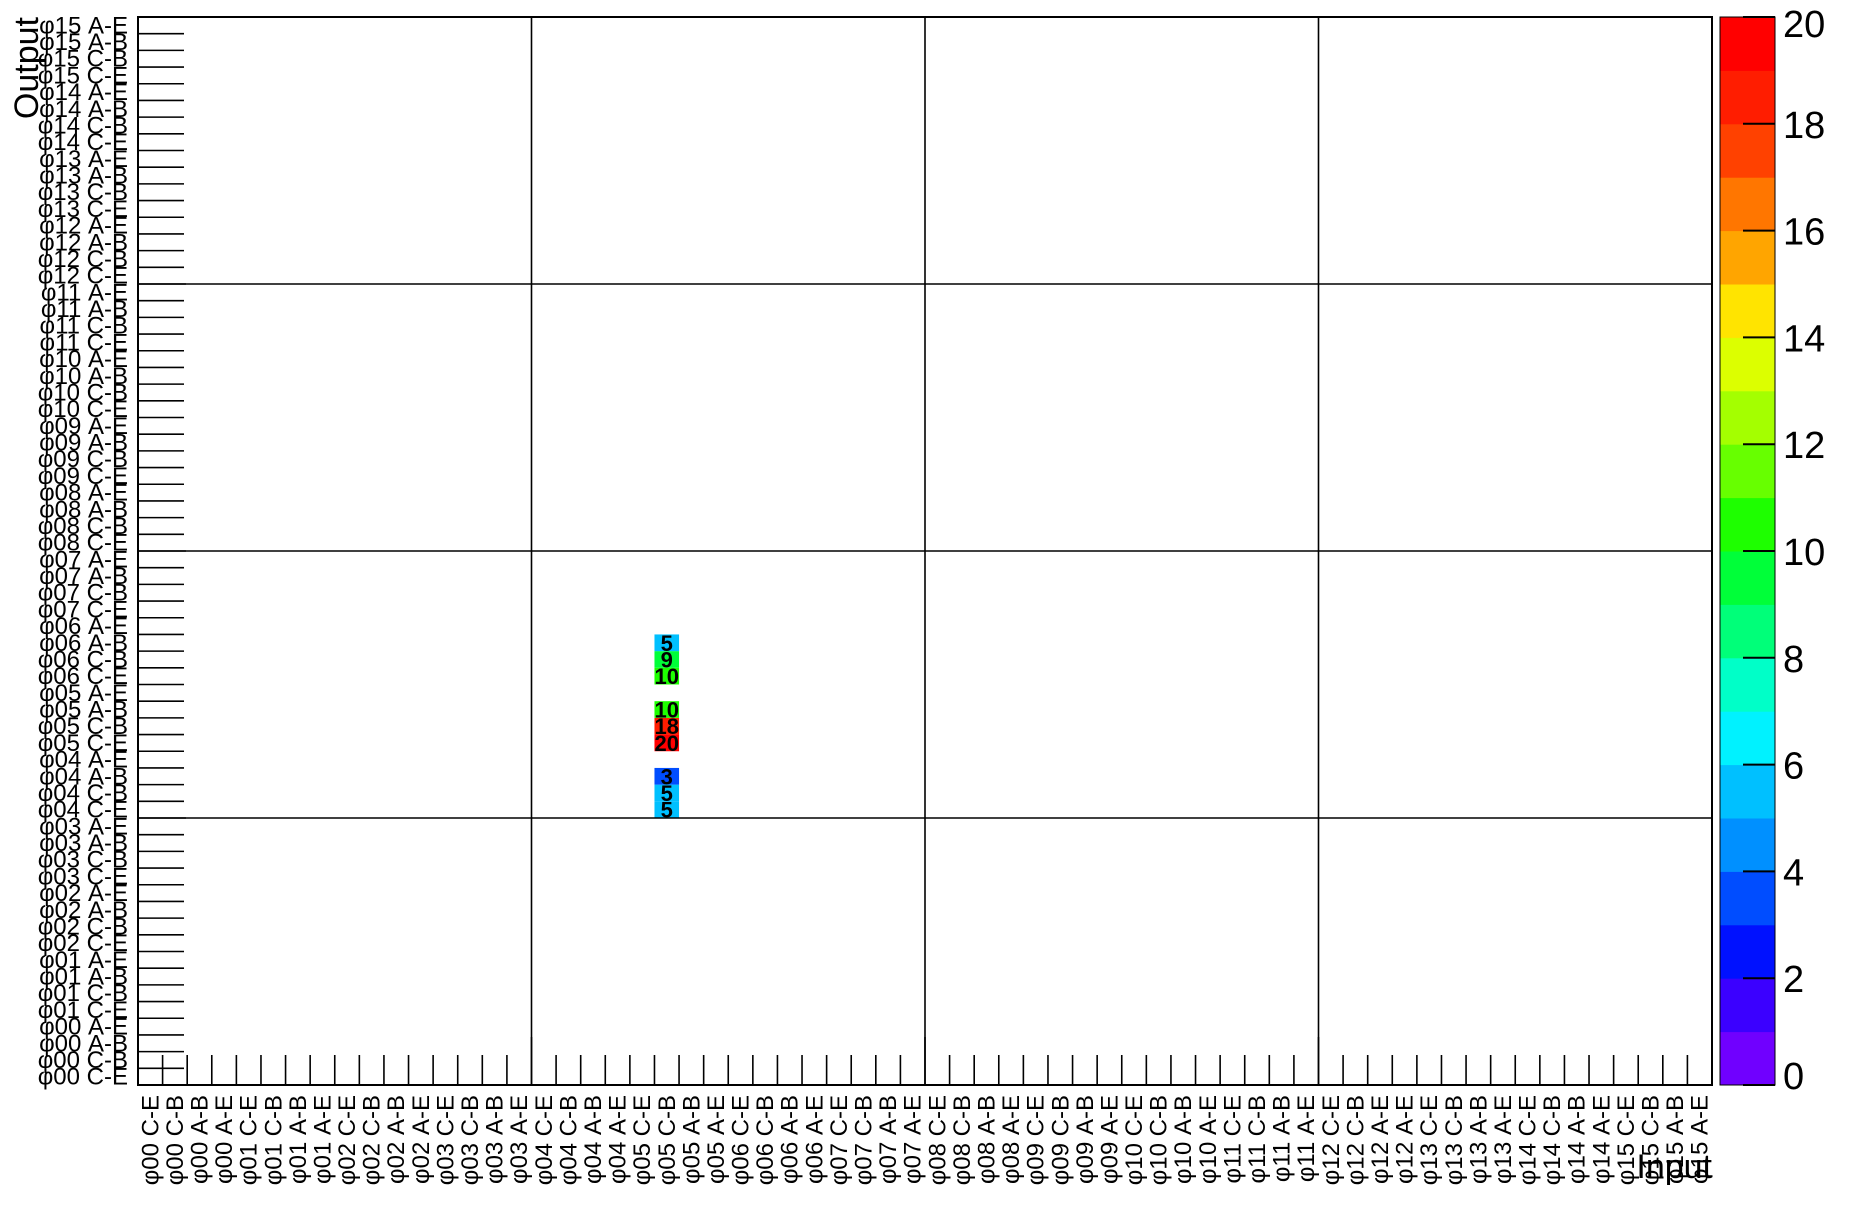 The image size is (1868, 1214). I want to click on x-tick-label: φ01 A-E, so click(322, 1139).